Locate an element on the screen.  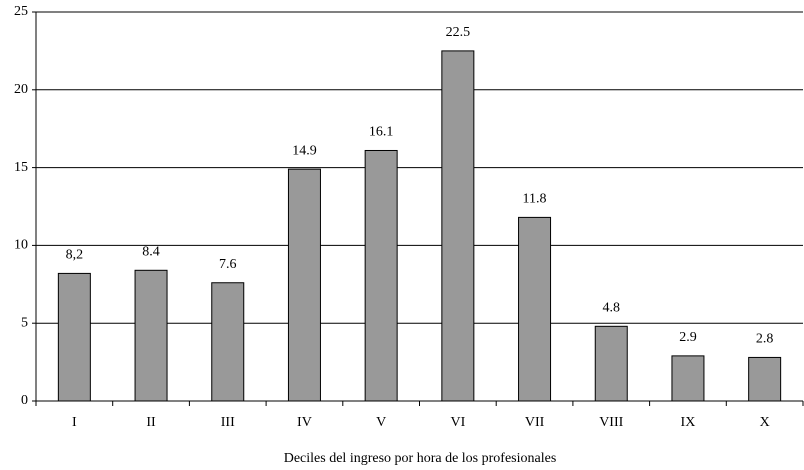
data-label: 2.8 is located at coordinates (765, 339).